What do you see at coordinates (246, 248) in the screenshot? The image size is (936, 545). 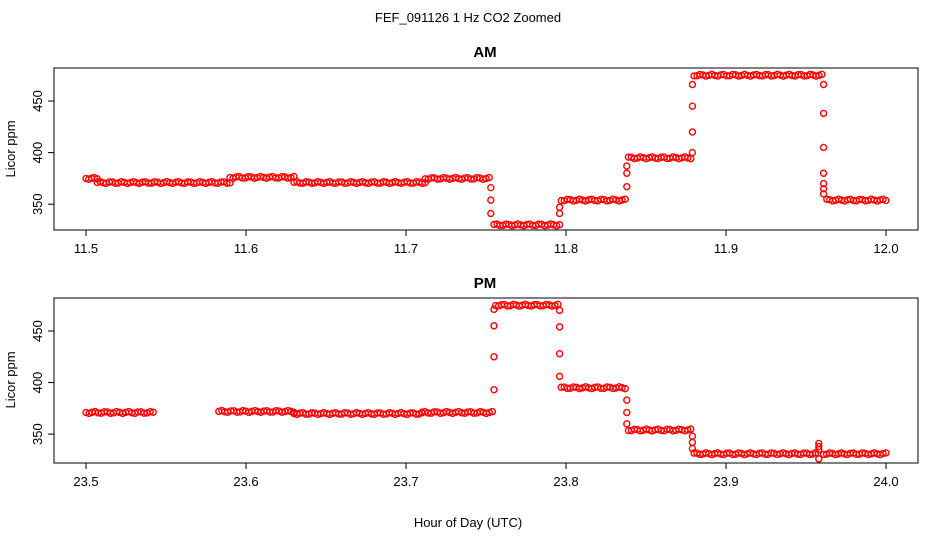 I see `x-tick-label-am-1: 11.6` at bounding box center [246, 248].